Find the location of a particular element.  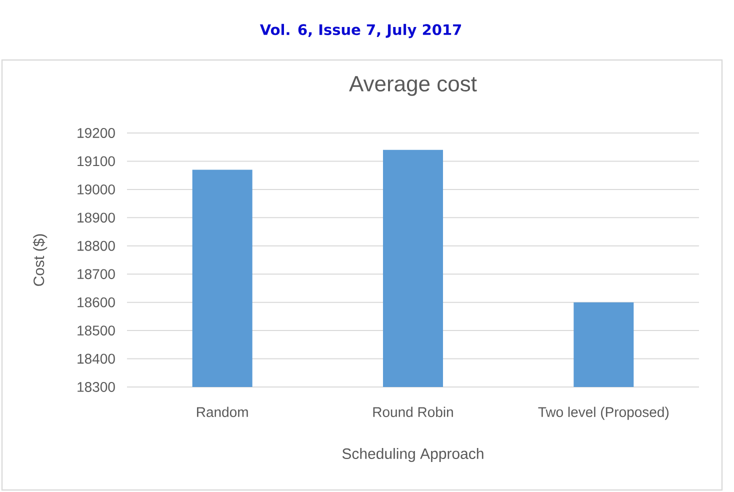

x-axis-title: Scheduling Approach is located at coordinates (413, 455).